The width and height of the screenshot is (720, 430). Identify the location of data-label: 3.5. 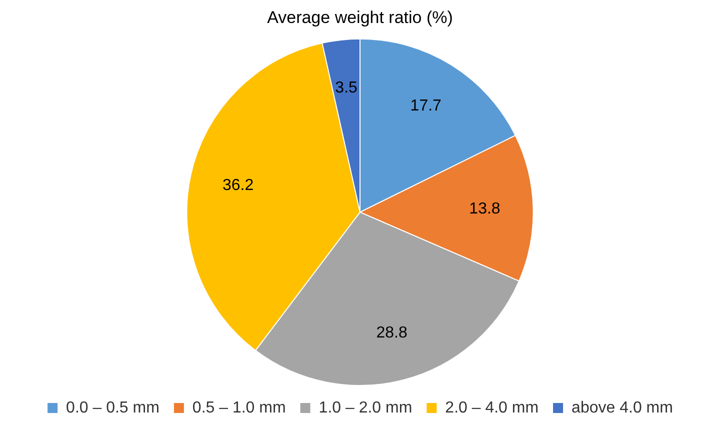
(346, 88).